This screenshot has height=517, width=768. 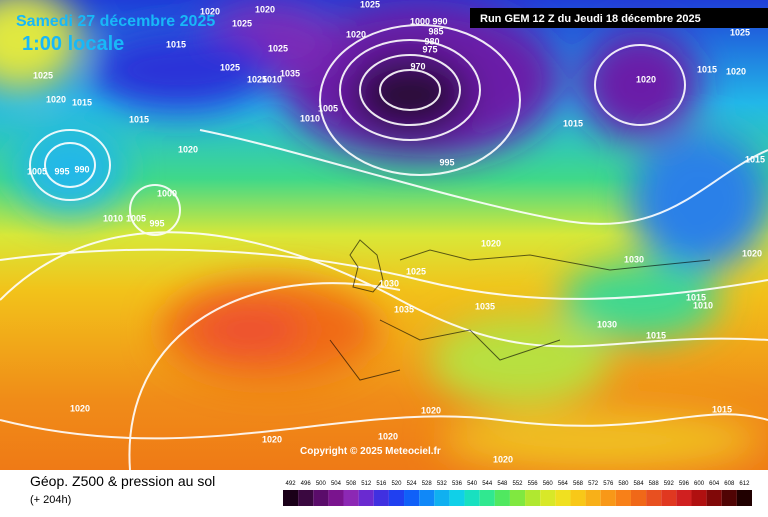 I want to click on colorbar-label: 492, so click(x=291, y=484).